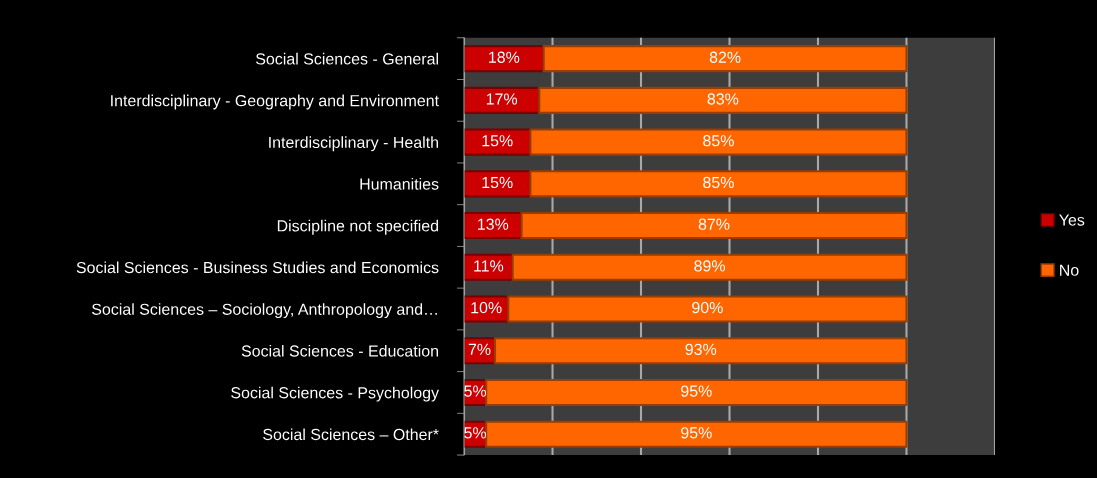 This screenshot has height=478, width=1097. I want to click on y-tick-label: Discipline not specified, so click(358, 227).